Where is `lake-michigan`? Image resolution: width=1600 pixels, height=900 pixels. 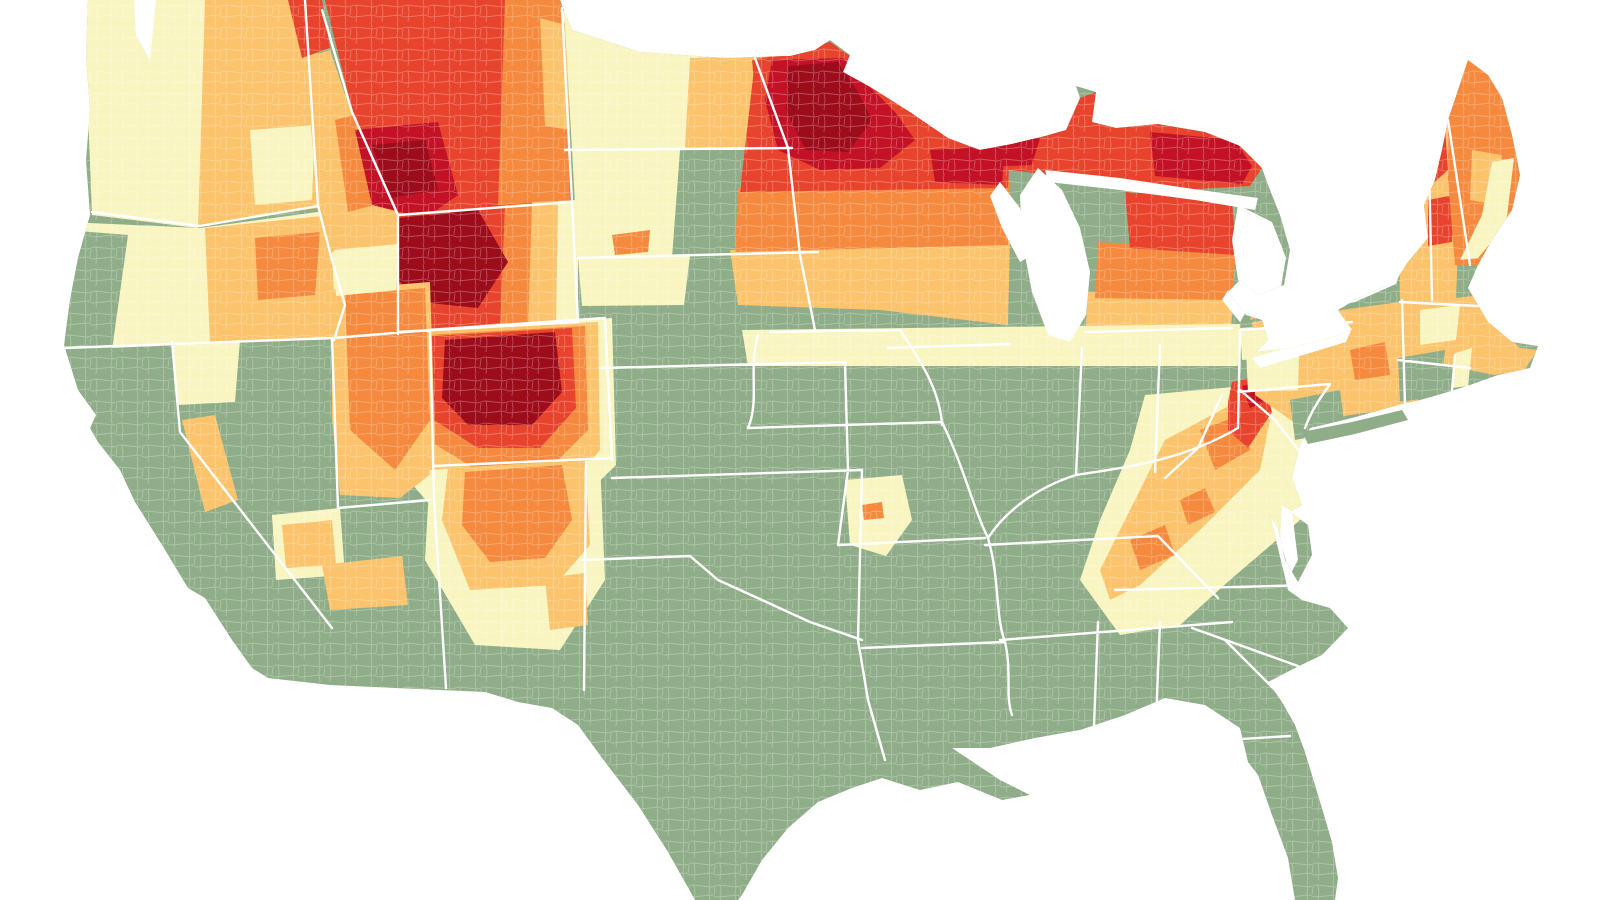 lake-michigan is located at coordinates (1055, 255).